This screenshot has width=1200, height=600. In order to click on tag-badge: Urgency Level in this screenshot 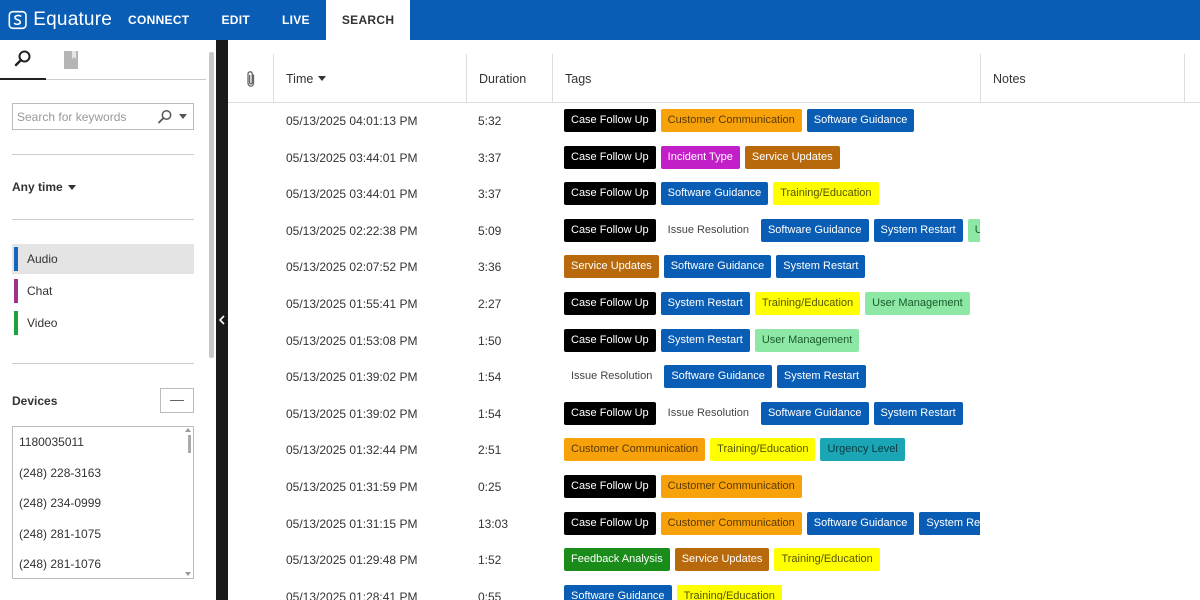, I will do `click(862, 450)`.